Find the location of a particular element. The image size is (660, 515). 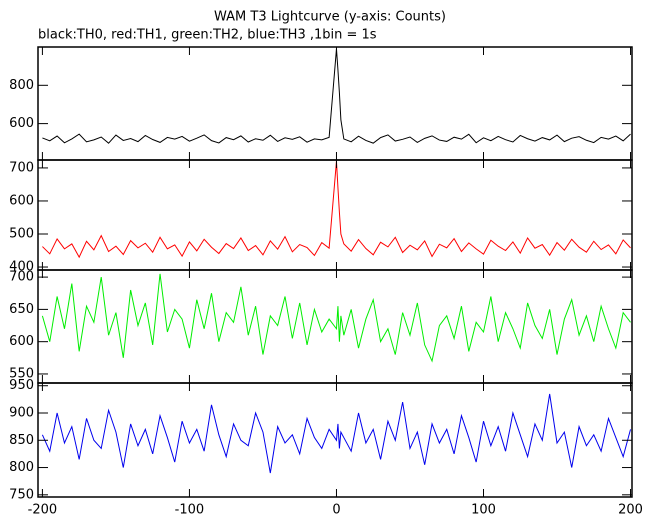

y-tick-label: 750 is located at coordinates (21, 494).